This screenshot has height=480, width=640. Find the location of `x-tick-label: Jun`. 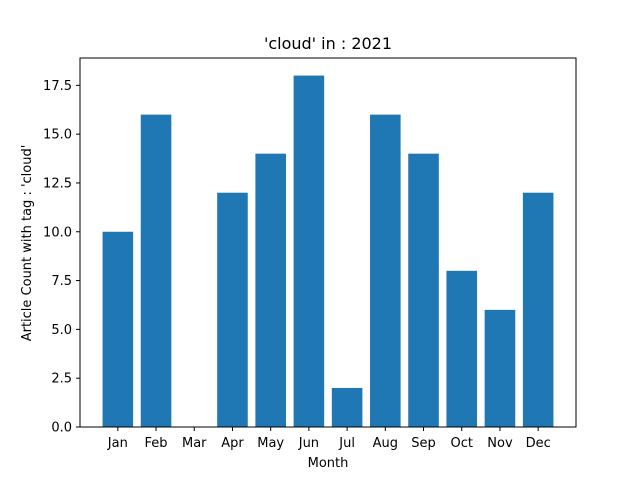

x-tick-label: Jun is located at coordinates (308, 443).